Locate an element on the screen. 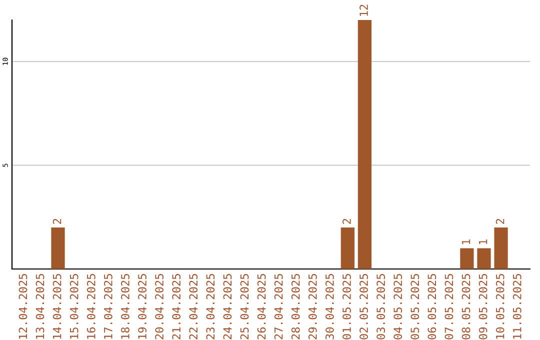  x-tick-label: 03.05.2025 is located at coordinates (381, 307).